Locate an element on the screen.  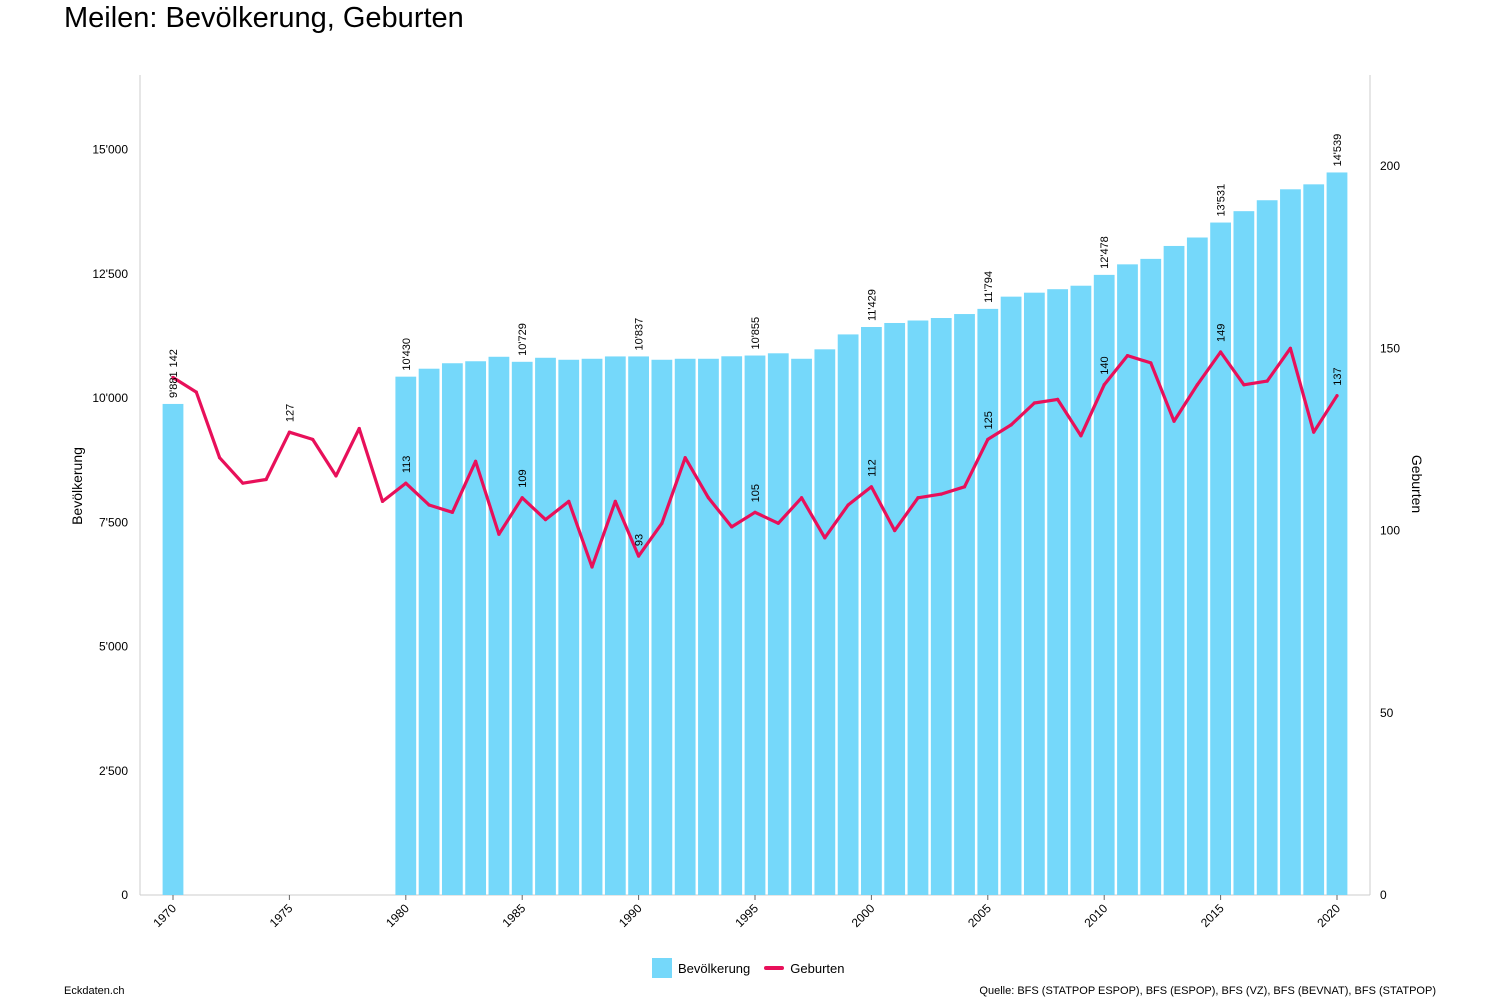
x-tick-label: 1995 is located at coordinates (746, 915).